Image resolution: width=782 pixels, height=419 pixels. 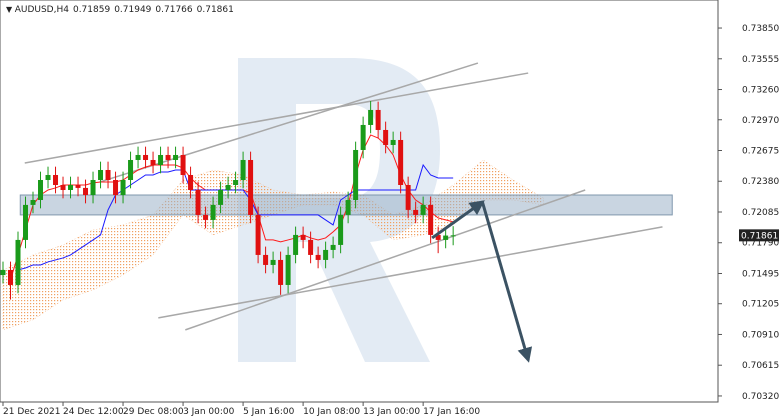 What do you see at coordinates (451, 412) in the screenshot?
I see `x-tick-label: 17 Jan 16:00` at bounding box center [451, 412].